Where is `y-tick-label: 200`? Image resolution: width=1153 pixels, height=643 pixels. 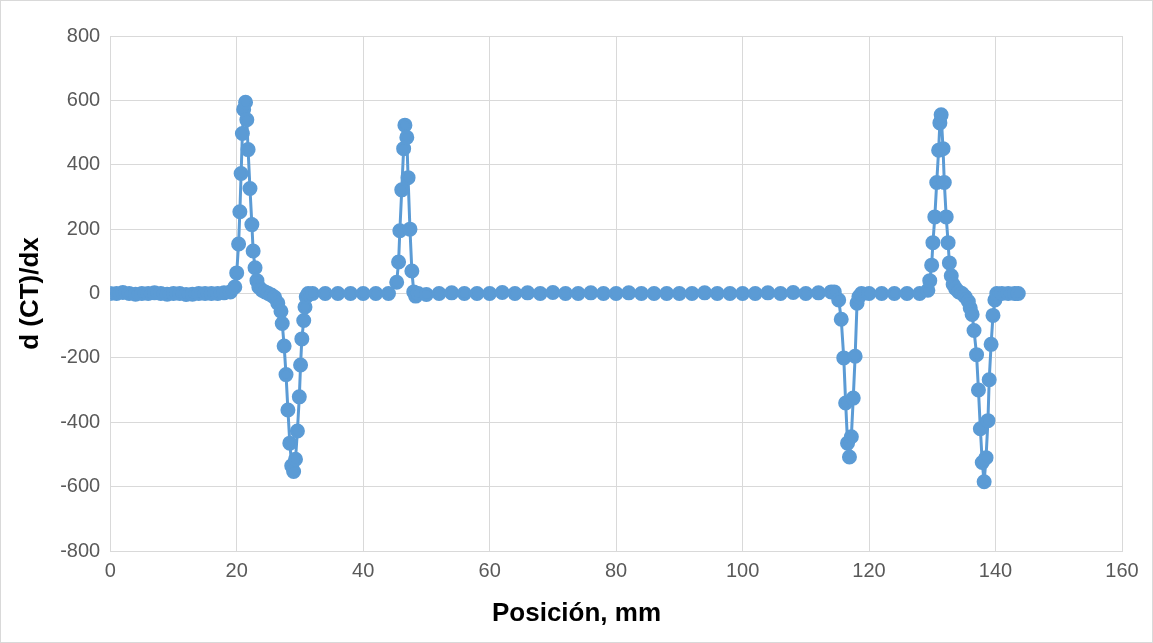
y-tick-label: 200 is located at coordinates (83, 227).